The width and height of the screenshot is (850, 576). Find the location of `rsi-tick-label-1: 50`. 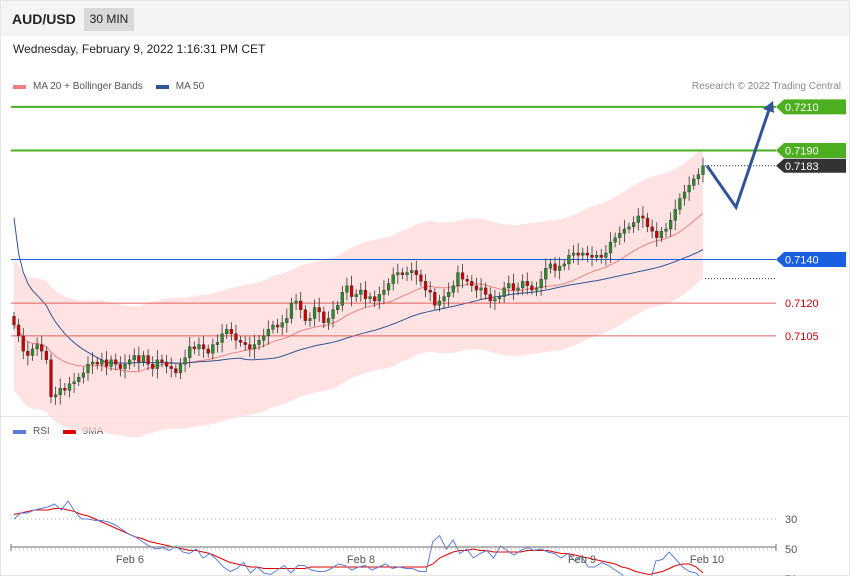

rsi-tick-label-1: 50 is located at coordinates (791, 550).